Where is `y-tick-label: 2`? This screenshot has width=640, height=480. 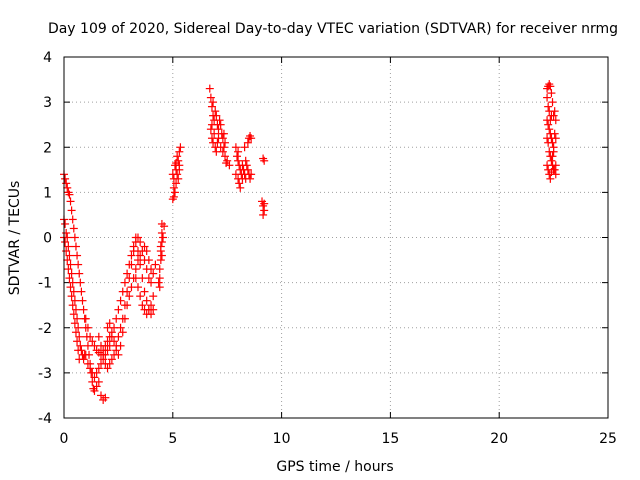 y-tick-label: 2 is located at coordinates (47, 148).